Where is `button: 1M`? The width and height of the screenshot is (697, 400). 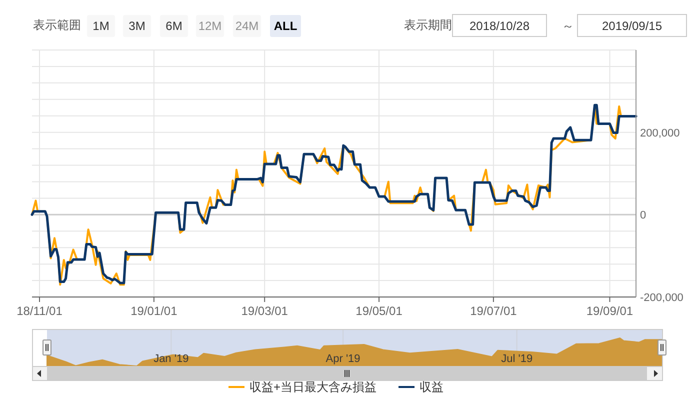 button: 1M is located at coordinates (101, 26).